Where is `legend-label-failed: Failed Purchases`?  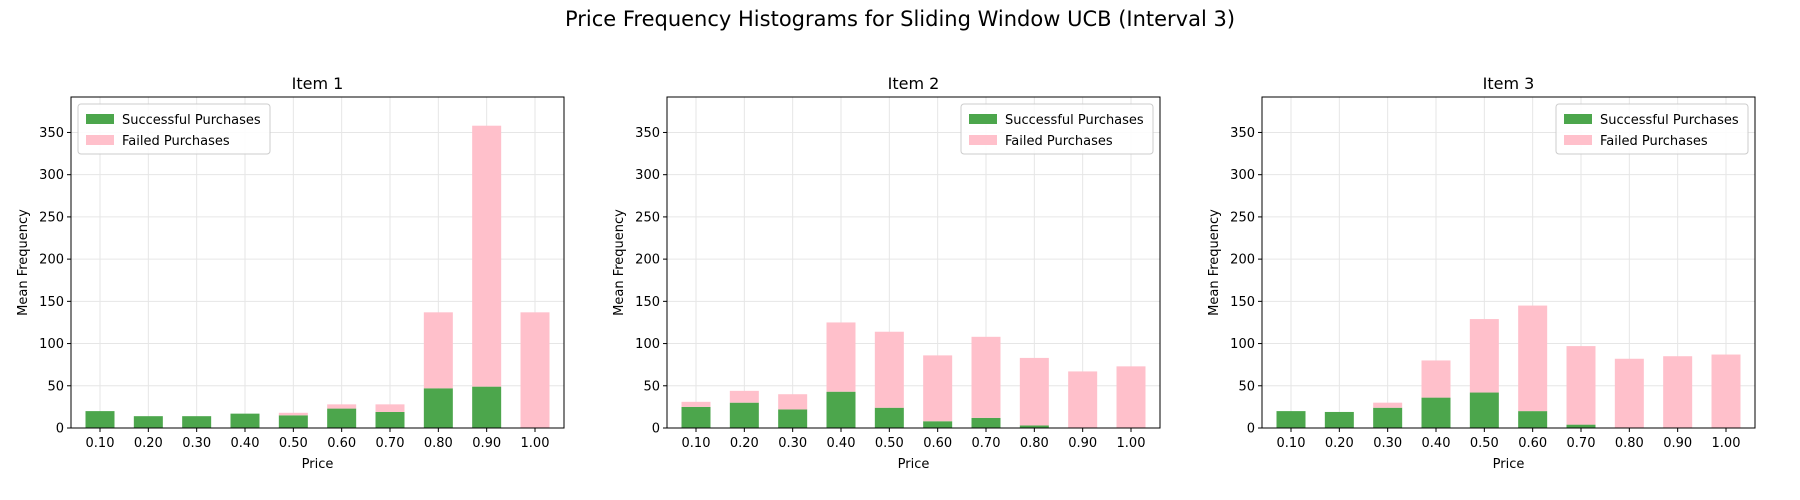
legend-label-failed: Failed Purchases is located at coordinates (1059, 141).